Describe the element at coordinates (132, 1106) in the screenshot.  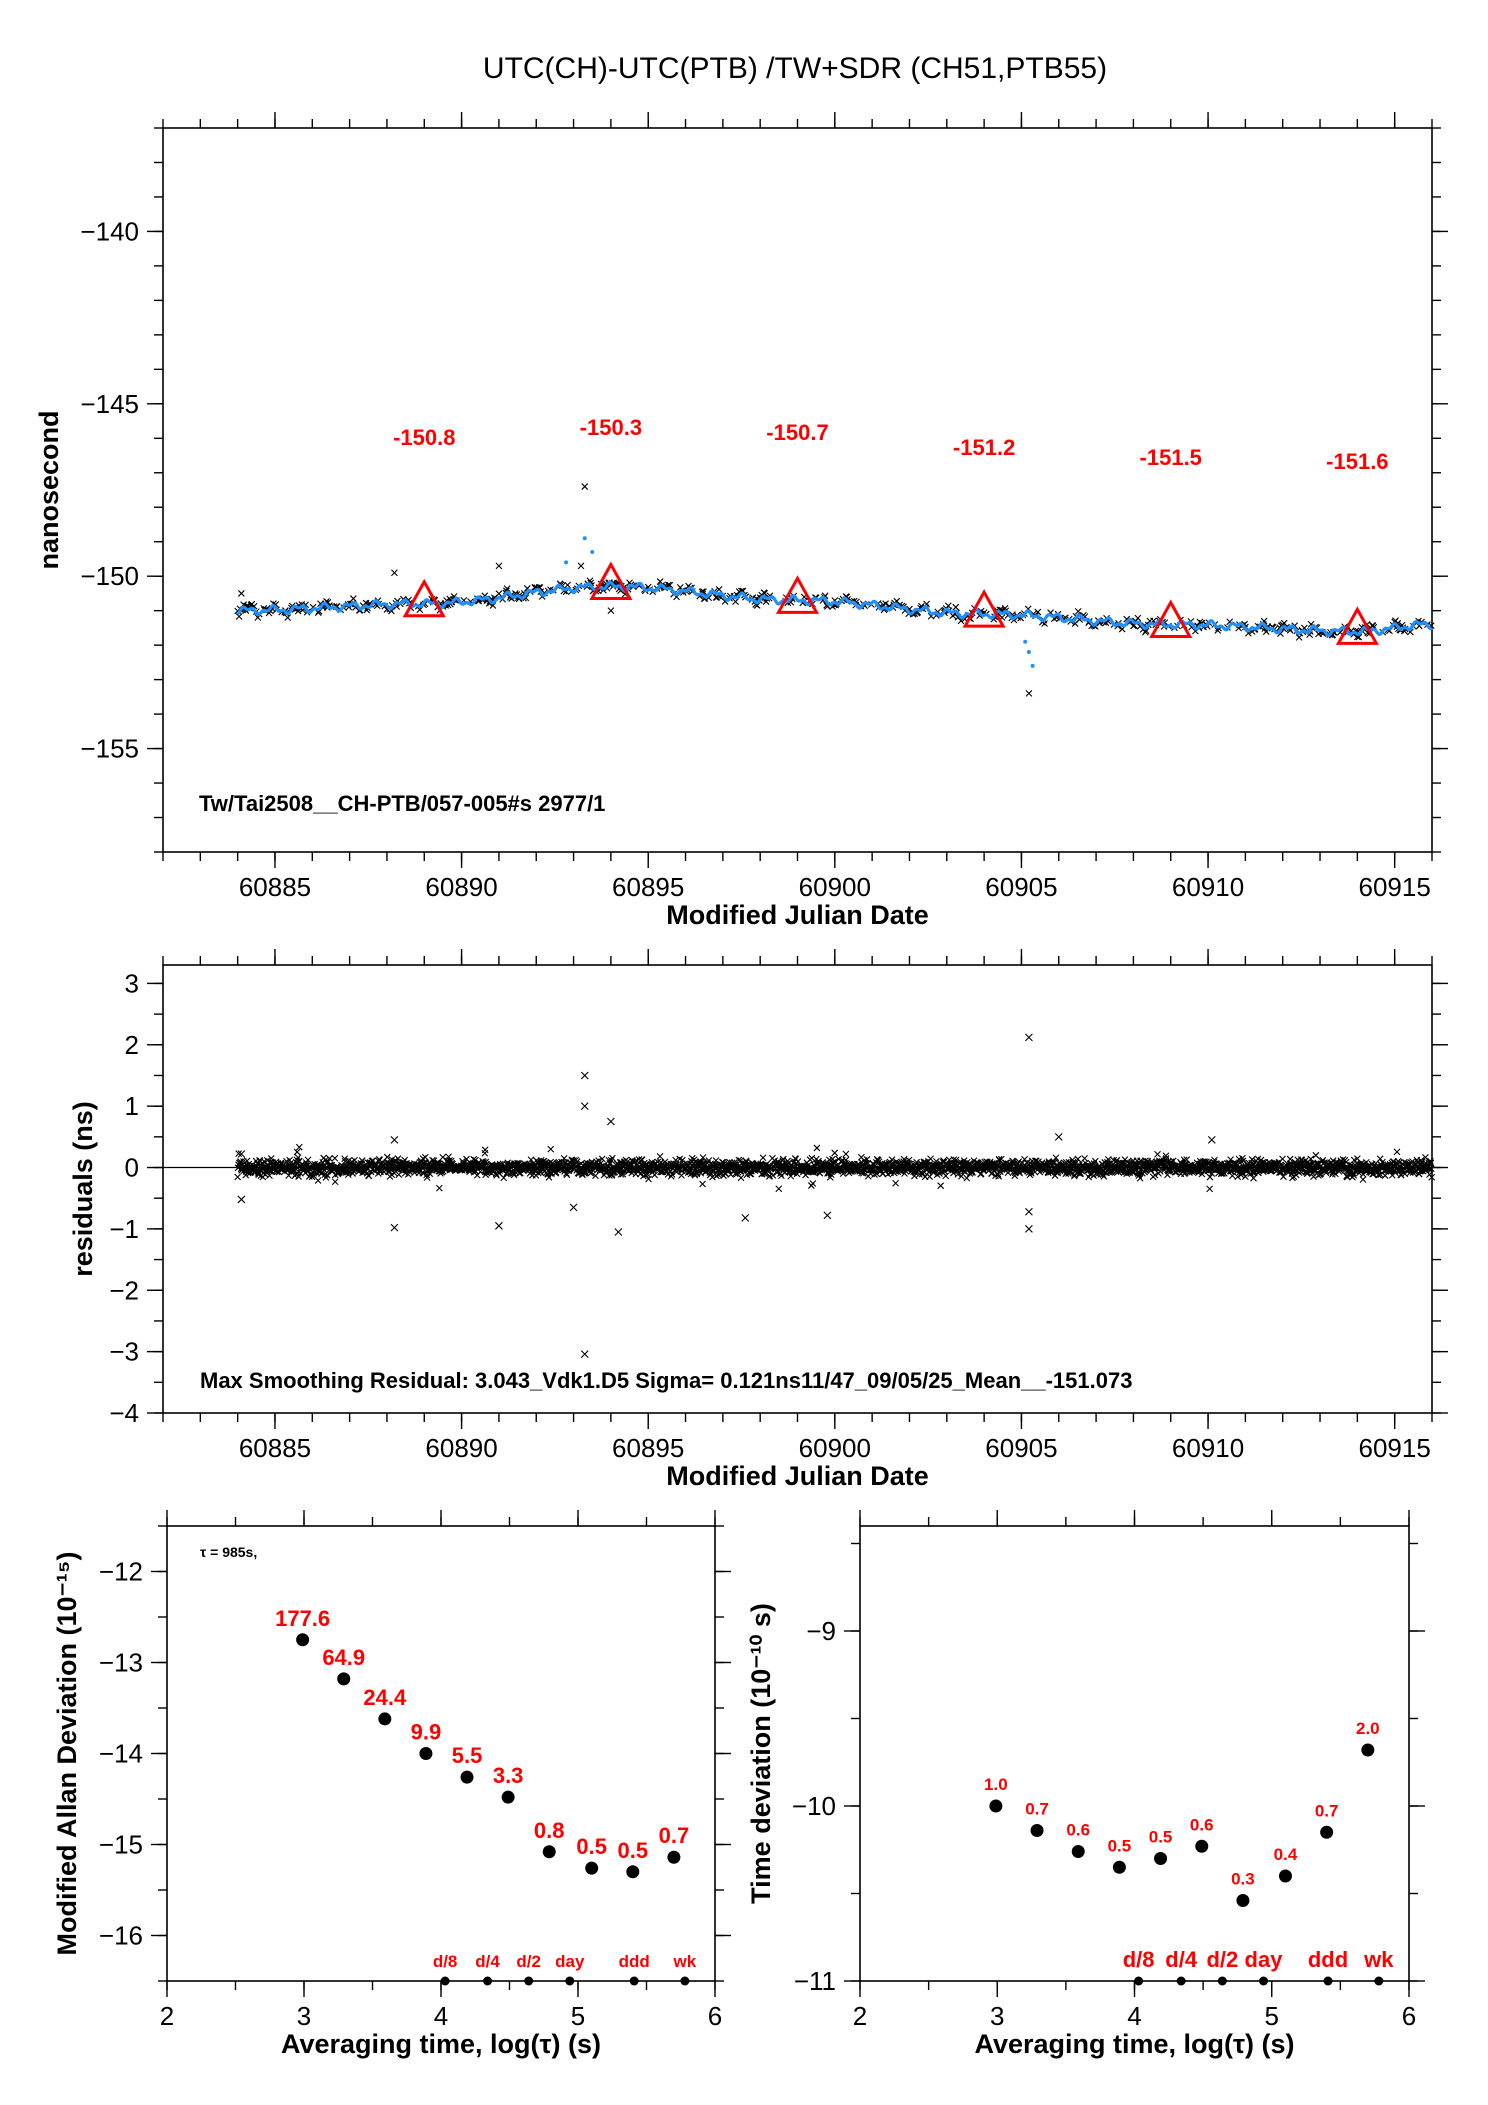
I see `y-tick-label: 1` at that location.